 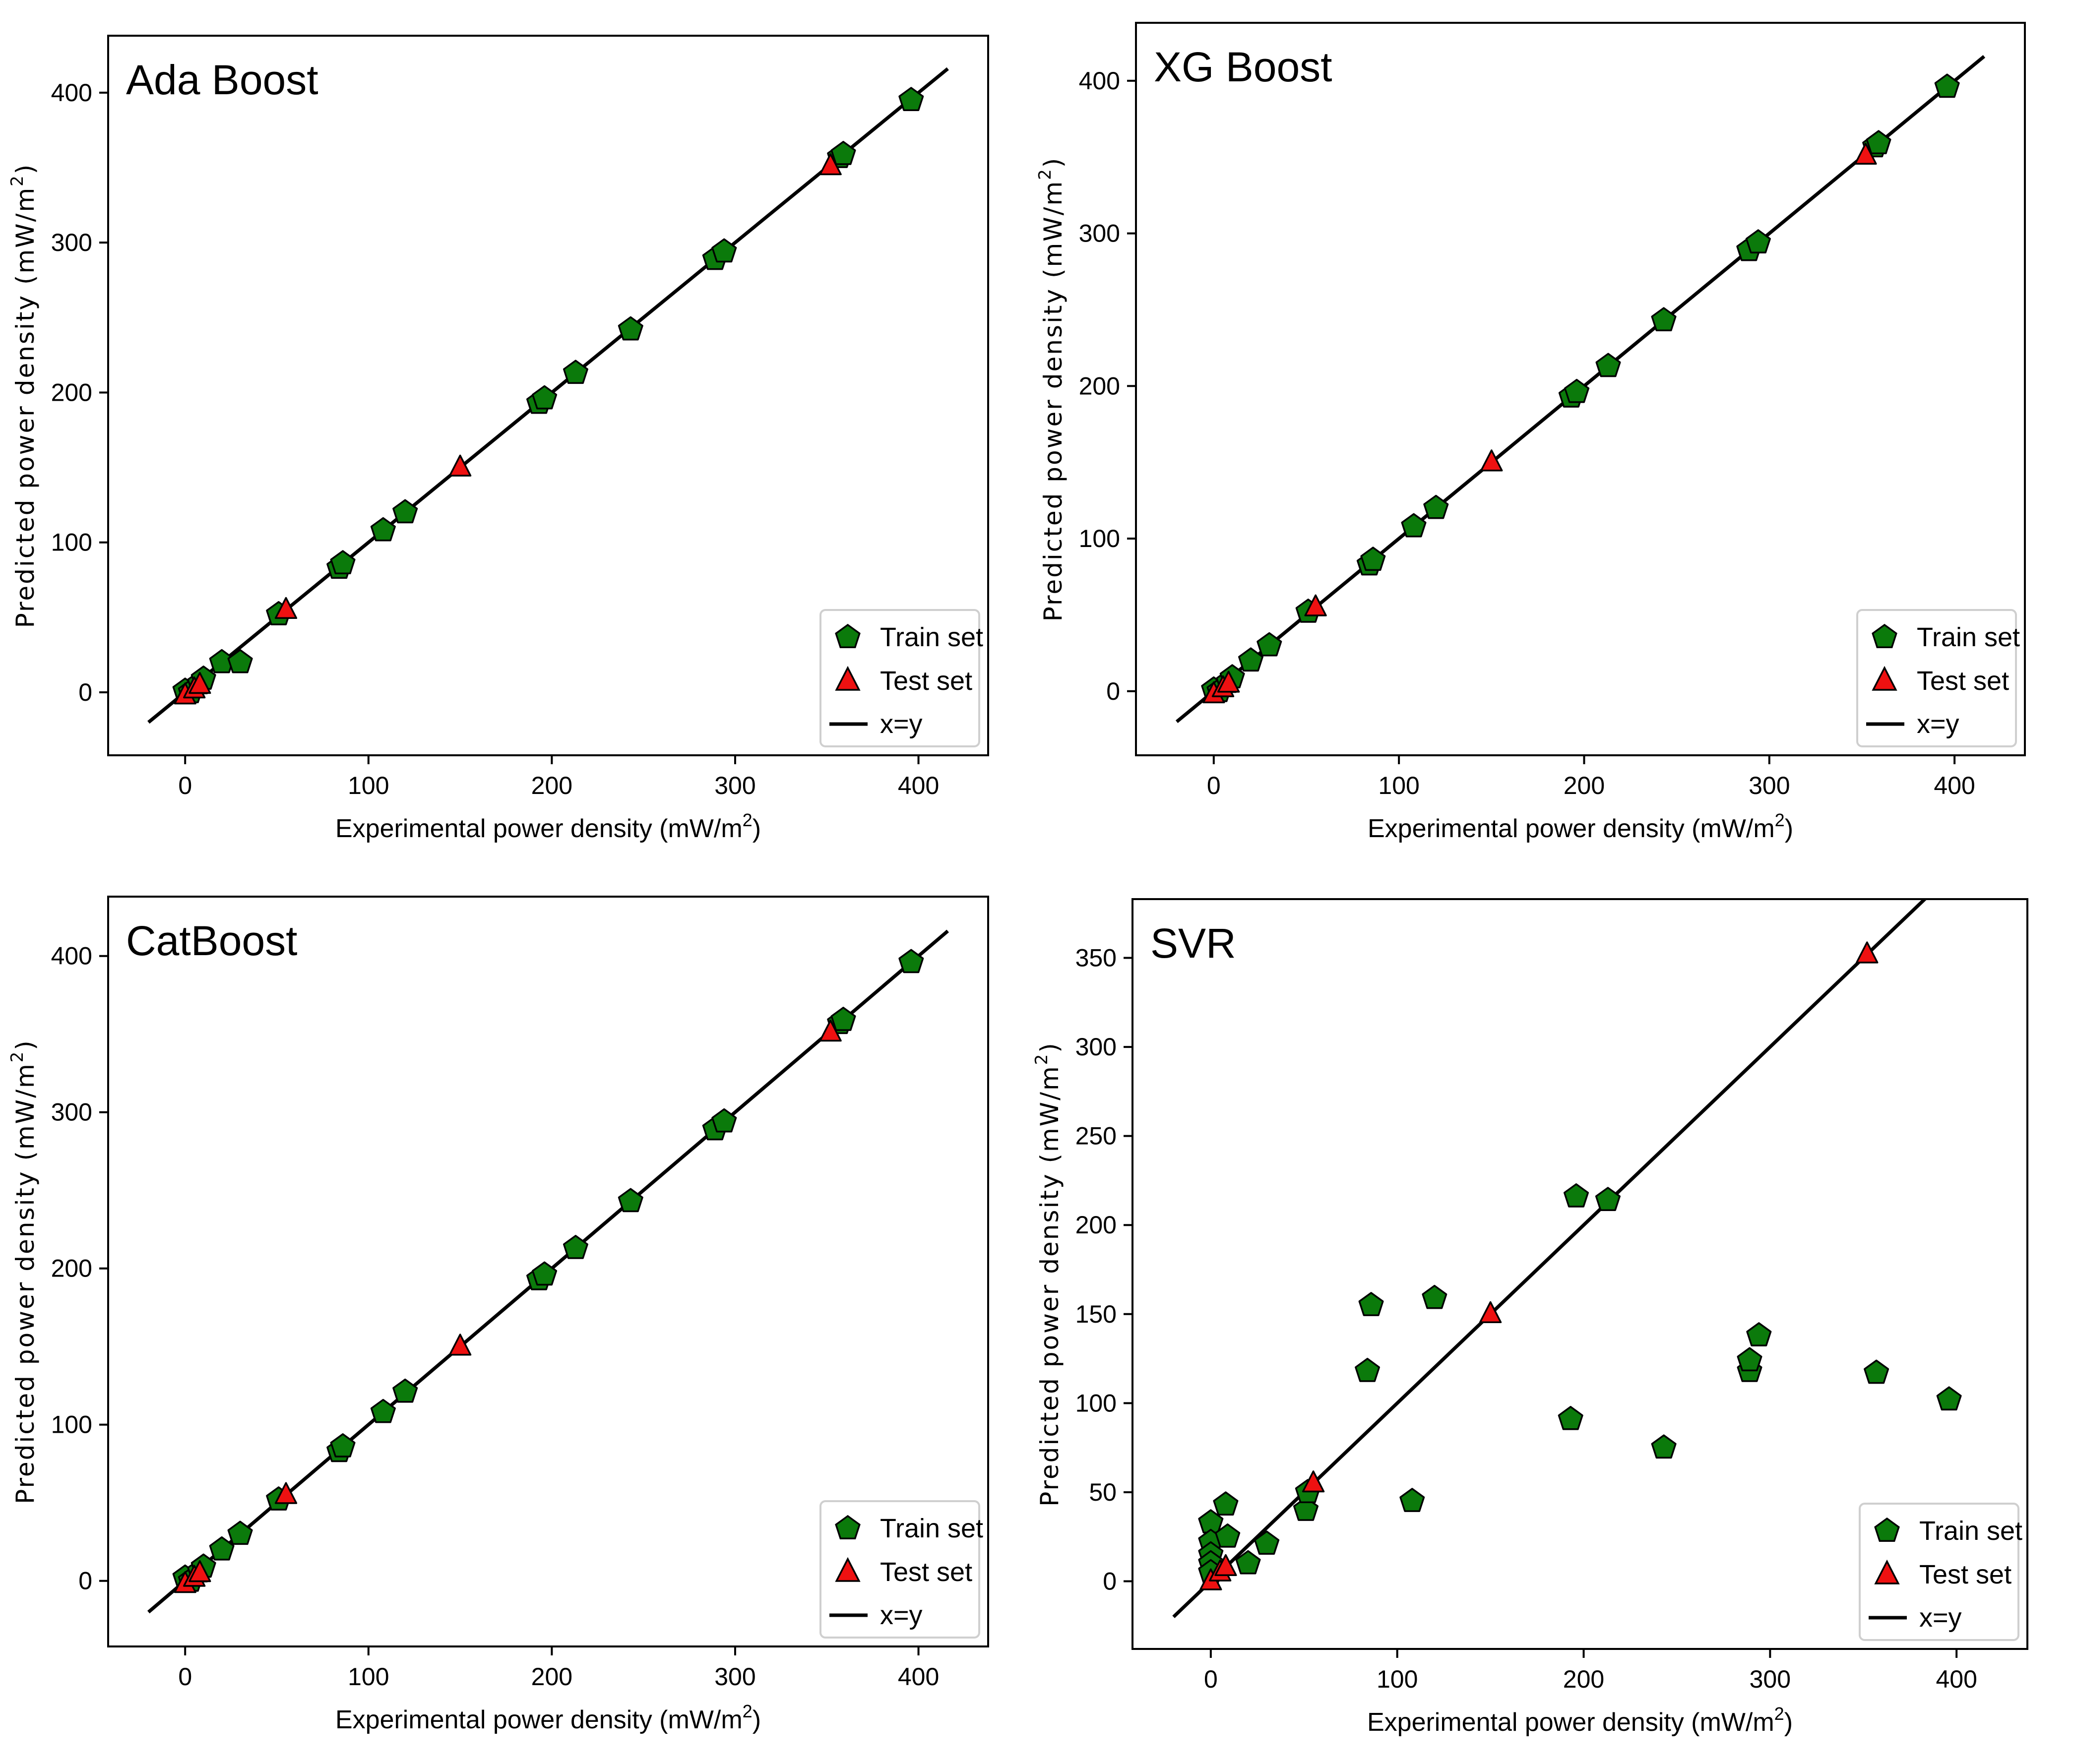 What do you see at coordinates (1789, 828) in the screenshot?
I see `xgboost-xlabel-end: )` at bounding box center [1789, 828].